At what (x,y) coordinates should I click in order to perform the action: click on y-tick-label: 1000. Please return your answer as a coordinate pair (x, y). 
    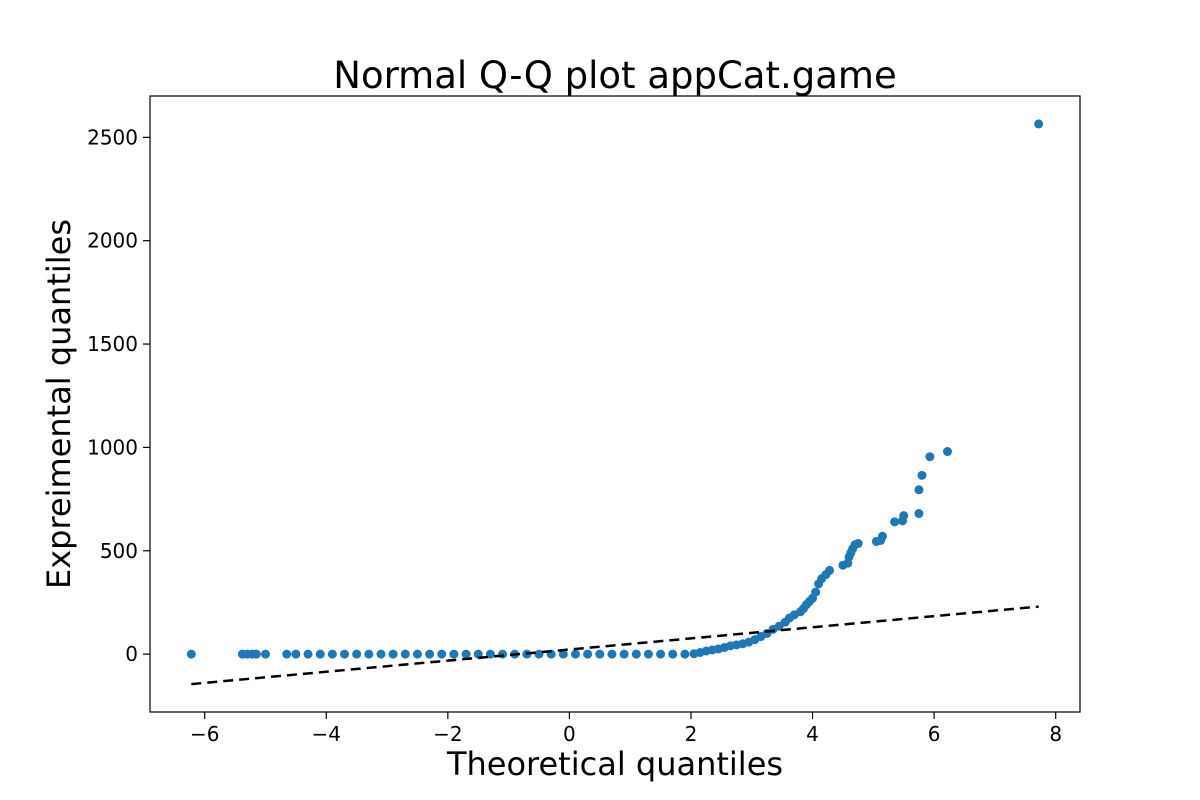
    Looking at the image, I should click on (112, 447).